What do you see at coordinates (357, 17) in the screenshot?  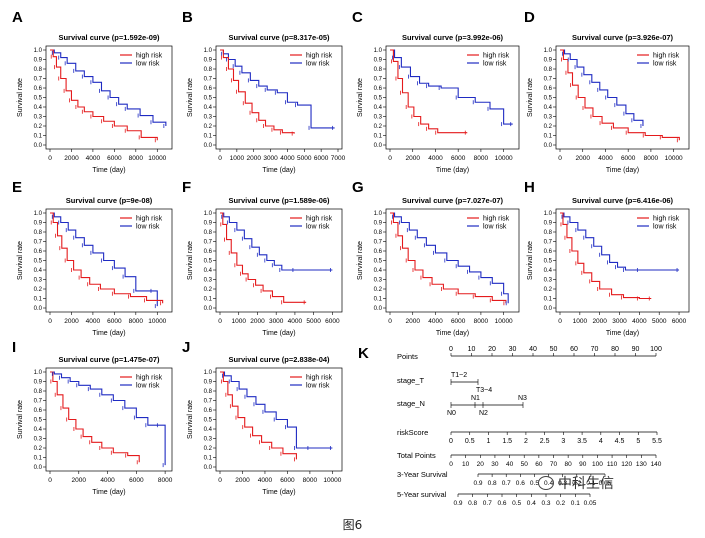 I see `panel-letter: C` at bounding box center [357, 17].